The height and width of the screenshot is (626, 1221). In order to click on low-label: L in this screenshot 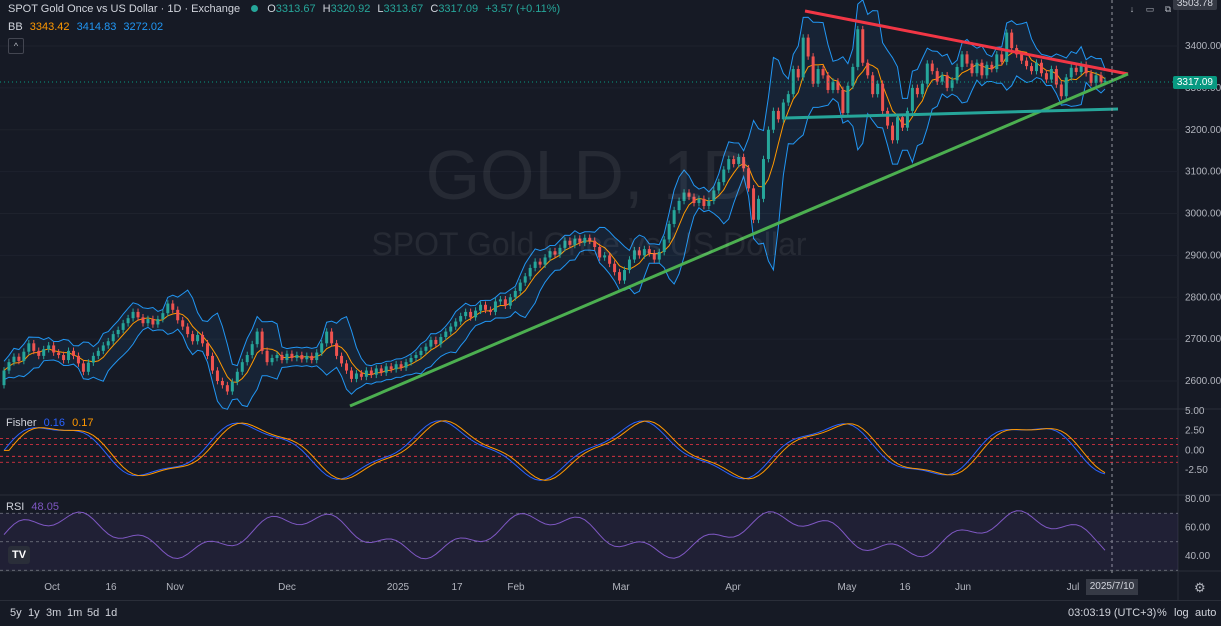, I will do `click(380, 9)`.